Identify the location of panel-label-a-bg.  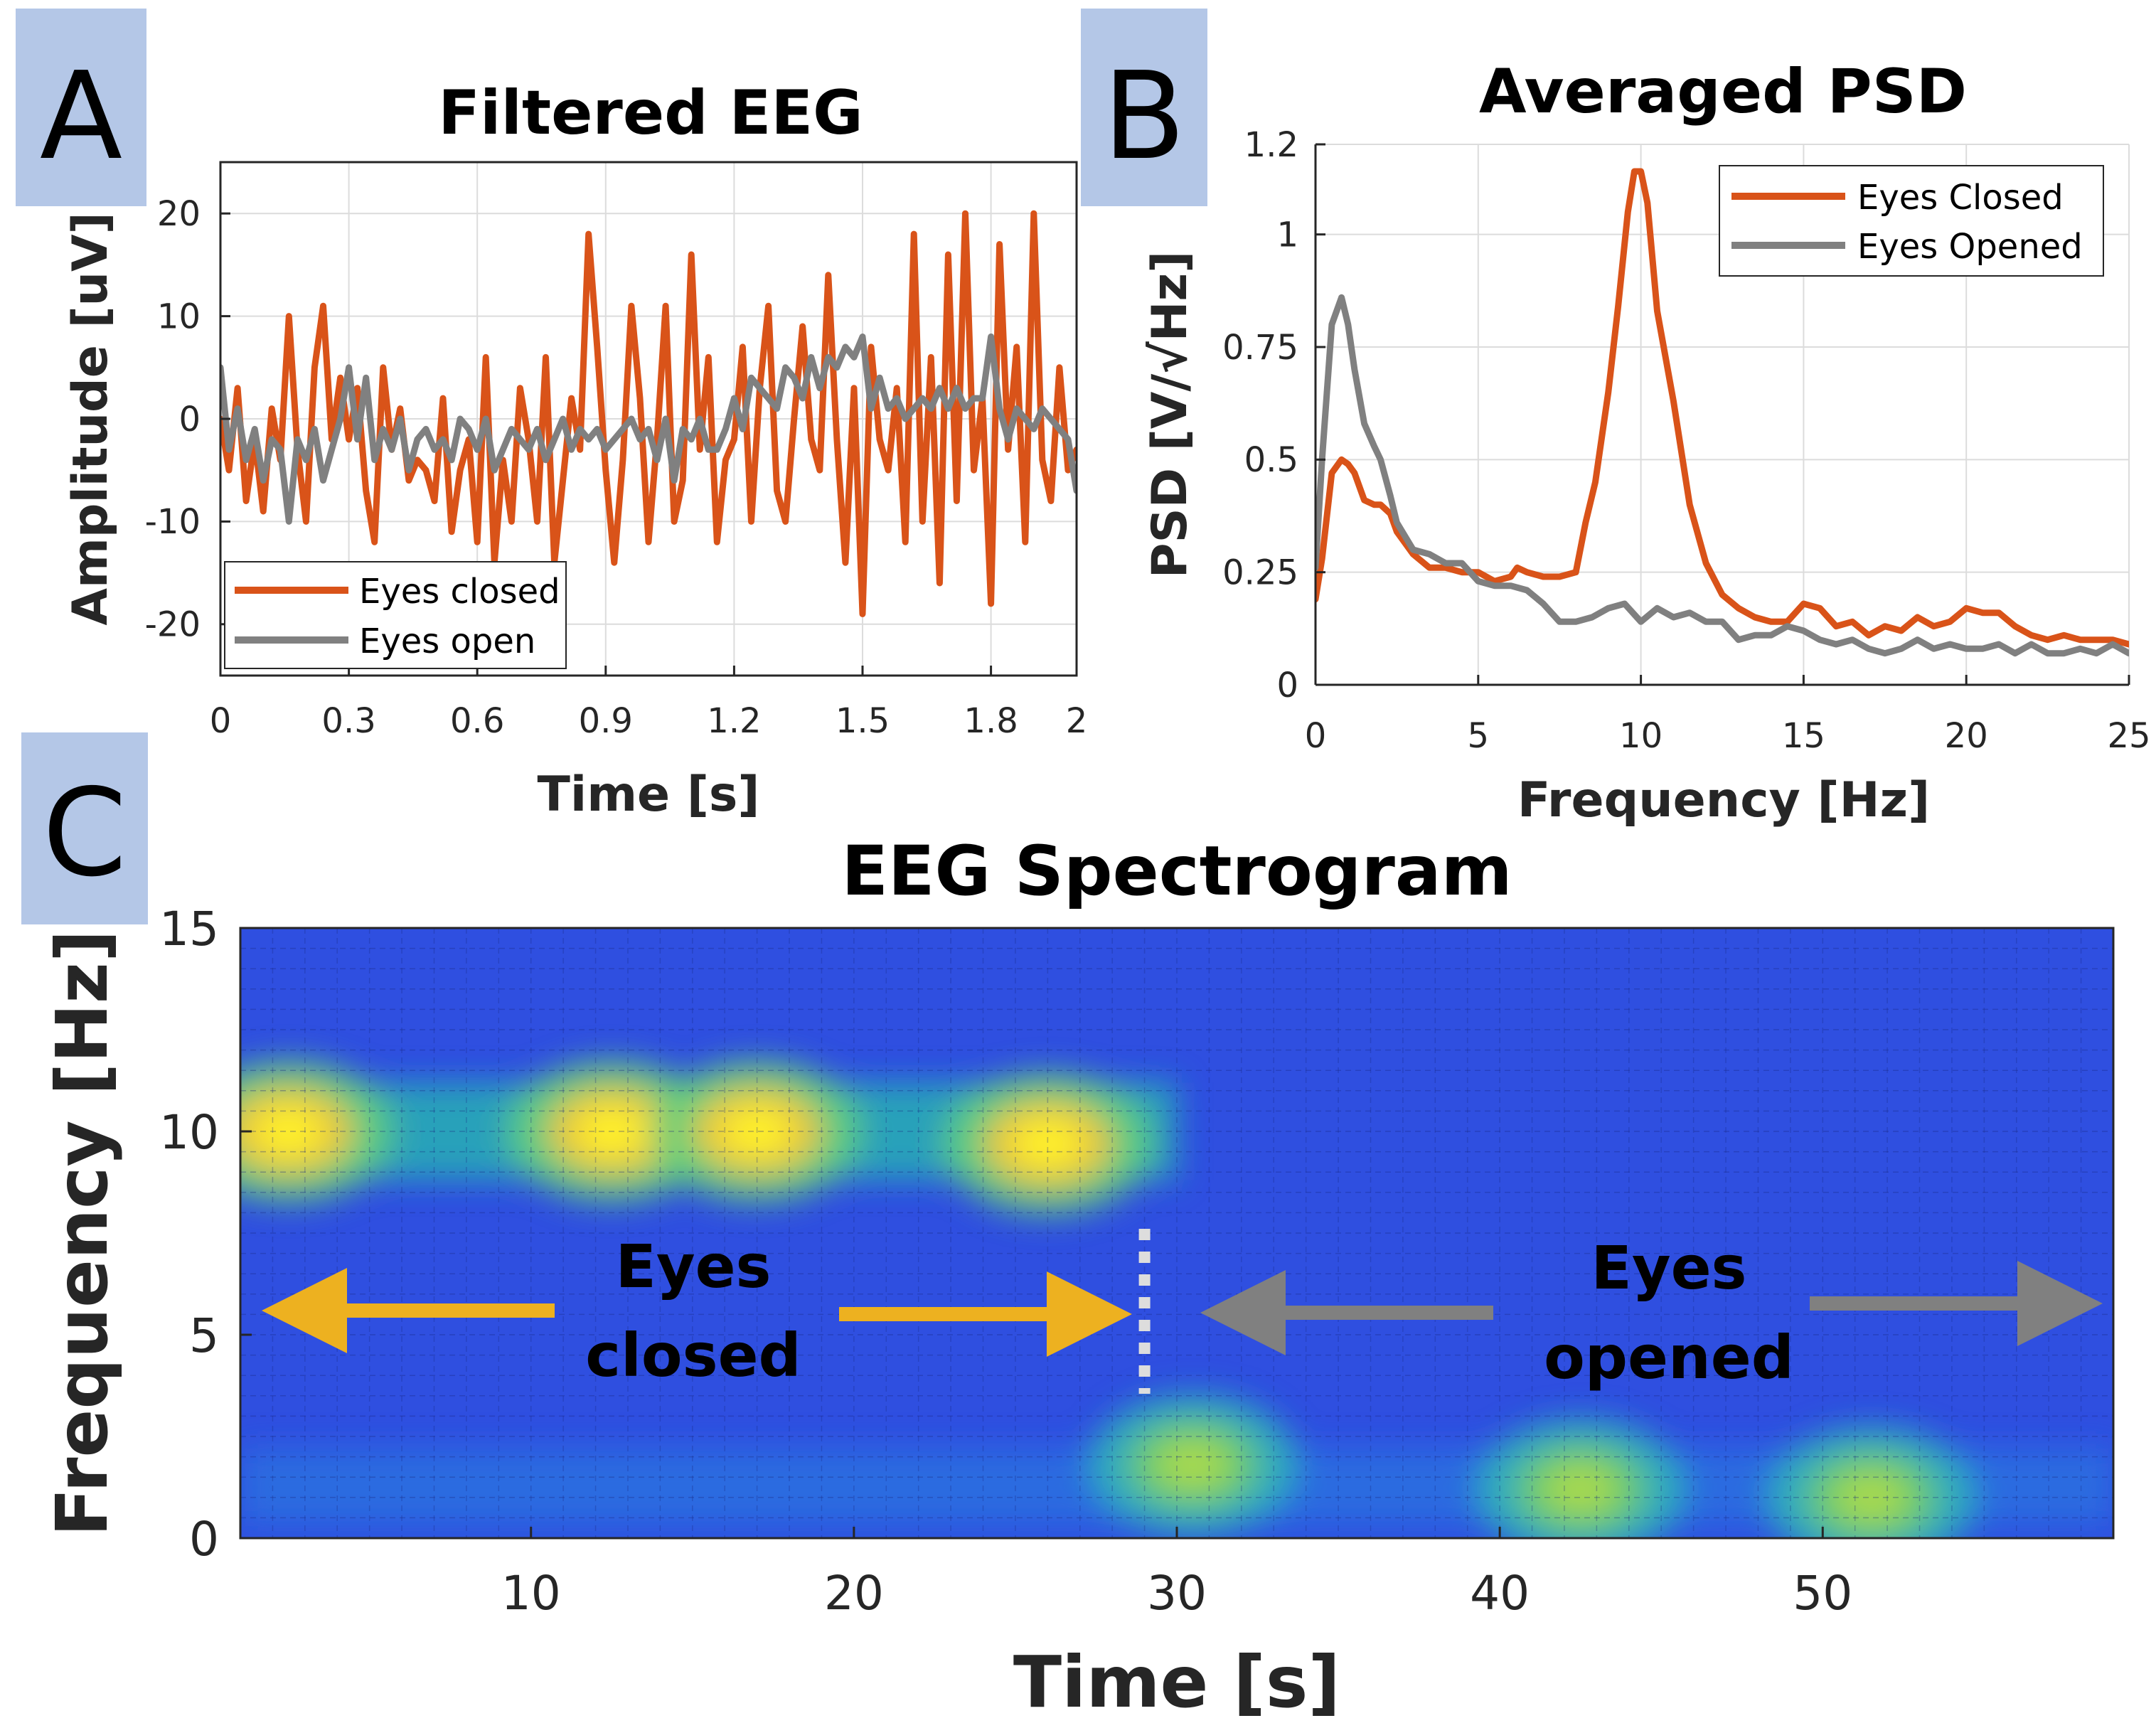
(81, 107).